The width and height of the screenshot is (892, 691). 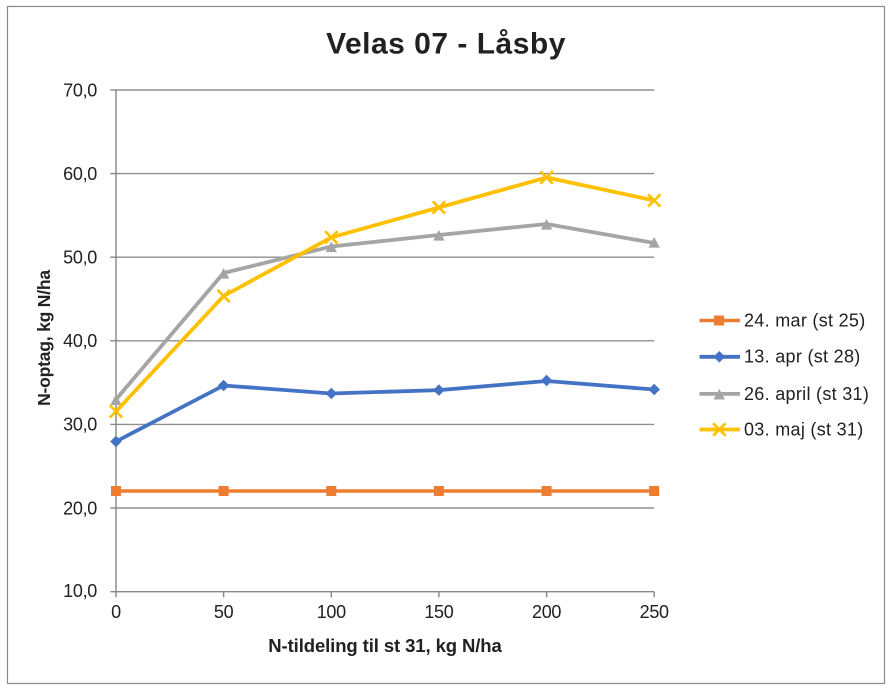 I want to click on svg-text: 26. april (st 31), so click(x=806, y=394).